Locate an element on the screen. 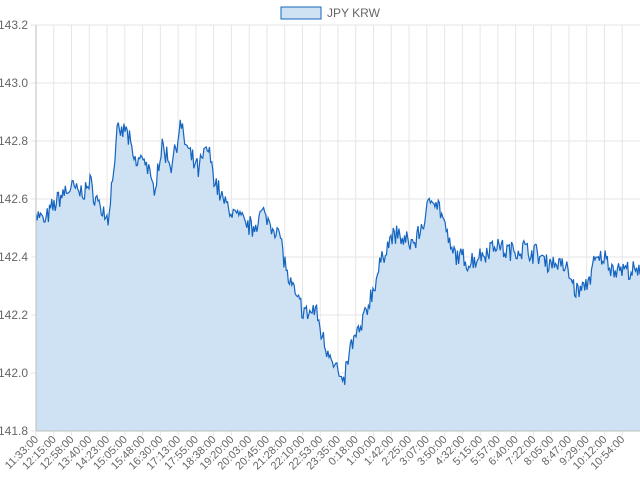 The width and height of the screenshot is (640, 480). y-tick-label: 143.2 is located at coordinates (14, 25).